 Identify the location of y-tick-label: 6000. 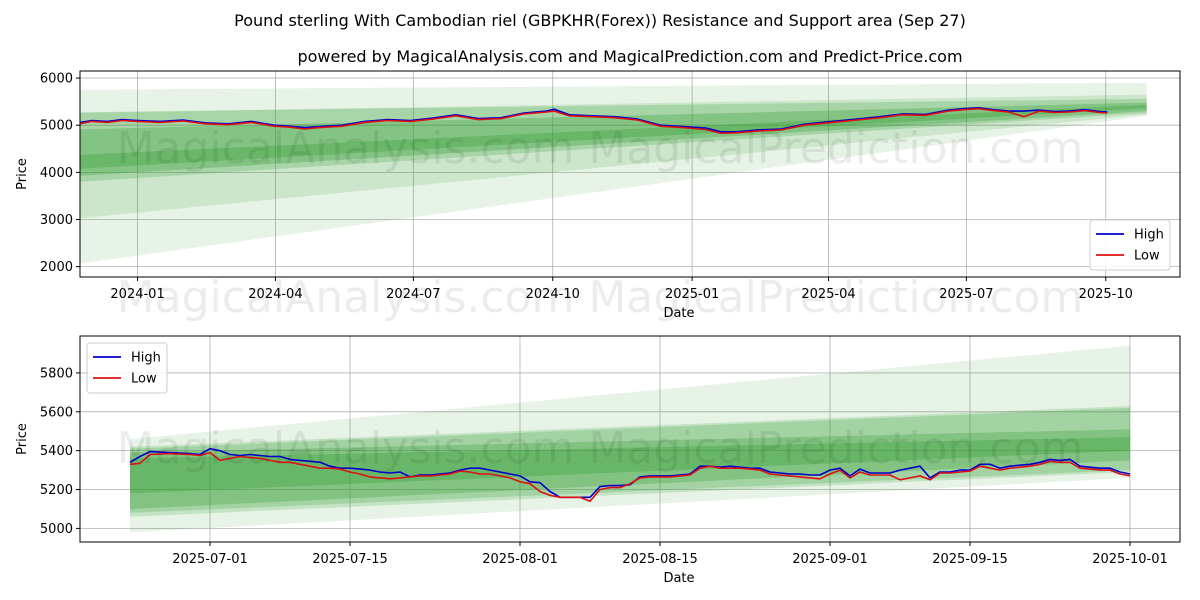
(56, 79).